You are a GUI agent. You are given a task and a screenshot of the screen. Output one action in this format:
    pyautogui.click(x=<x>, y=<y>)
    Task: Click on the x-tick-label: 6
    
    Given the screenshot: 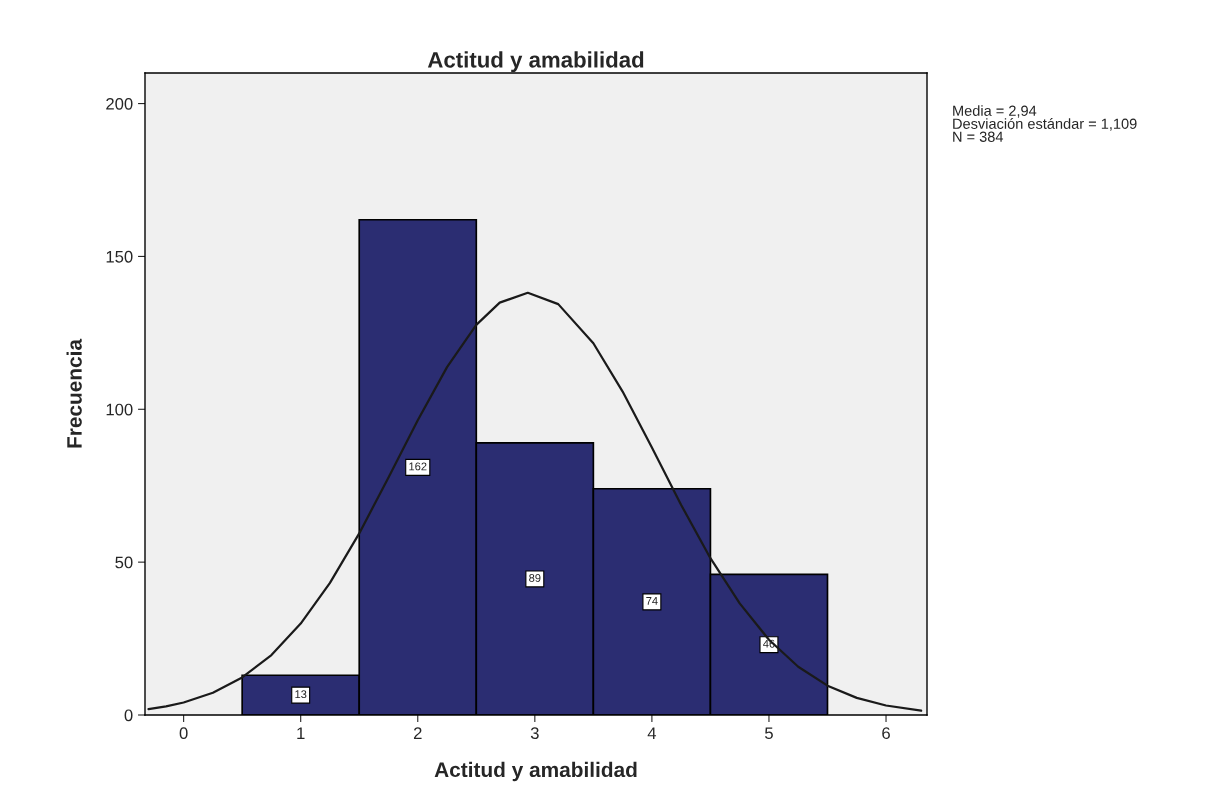 What is the action you would take?
    pyautogui.click(x=886, y=733)
    